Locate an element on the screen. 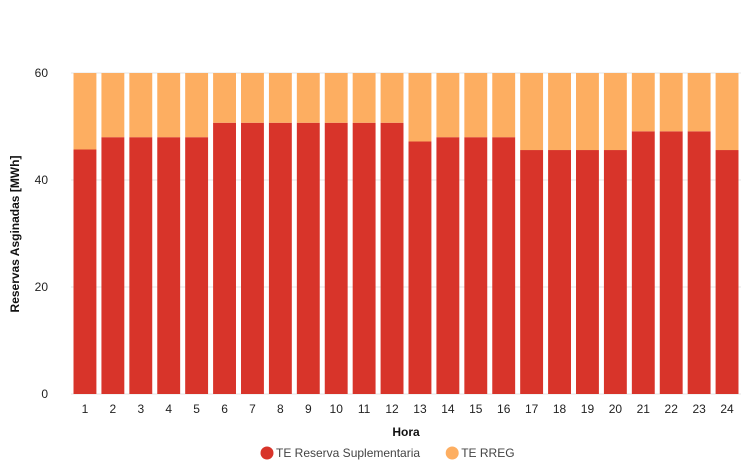 This screenshot has height=465, width=742. x-axis-title: Hora is located at coordinates (406, 432).